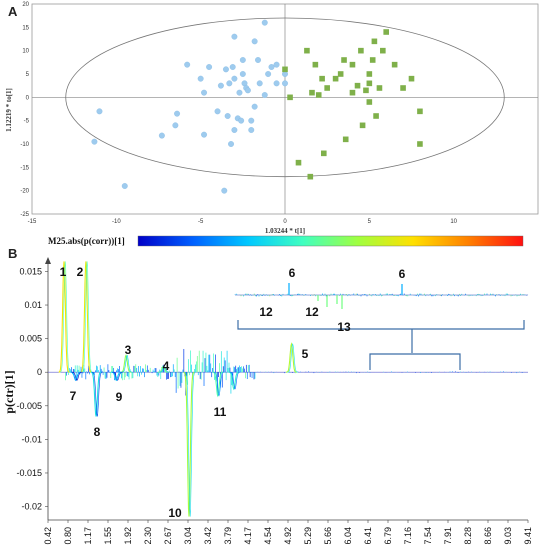 This screenshot has height=550, width=545. What do you see at coordinates (220, 412) in the screenshot?
I see `peak-label-11: 11` at bounding box center [220, 412].